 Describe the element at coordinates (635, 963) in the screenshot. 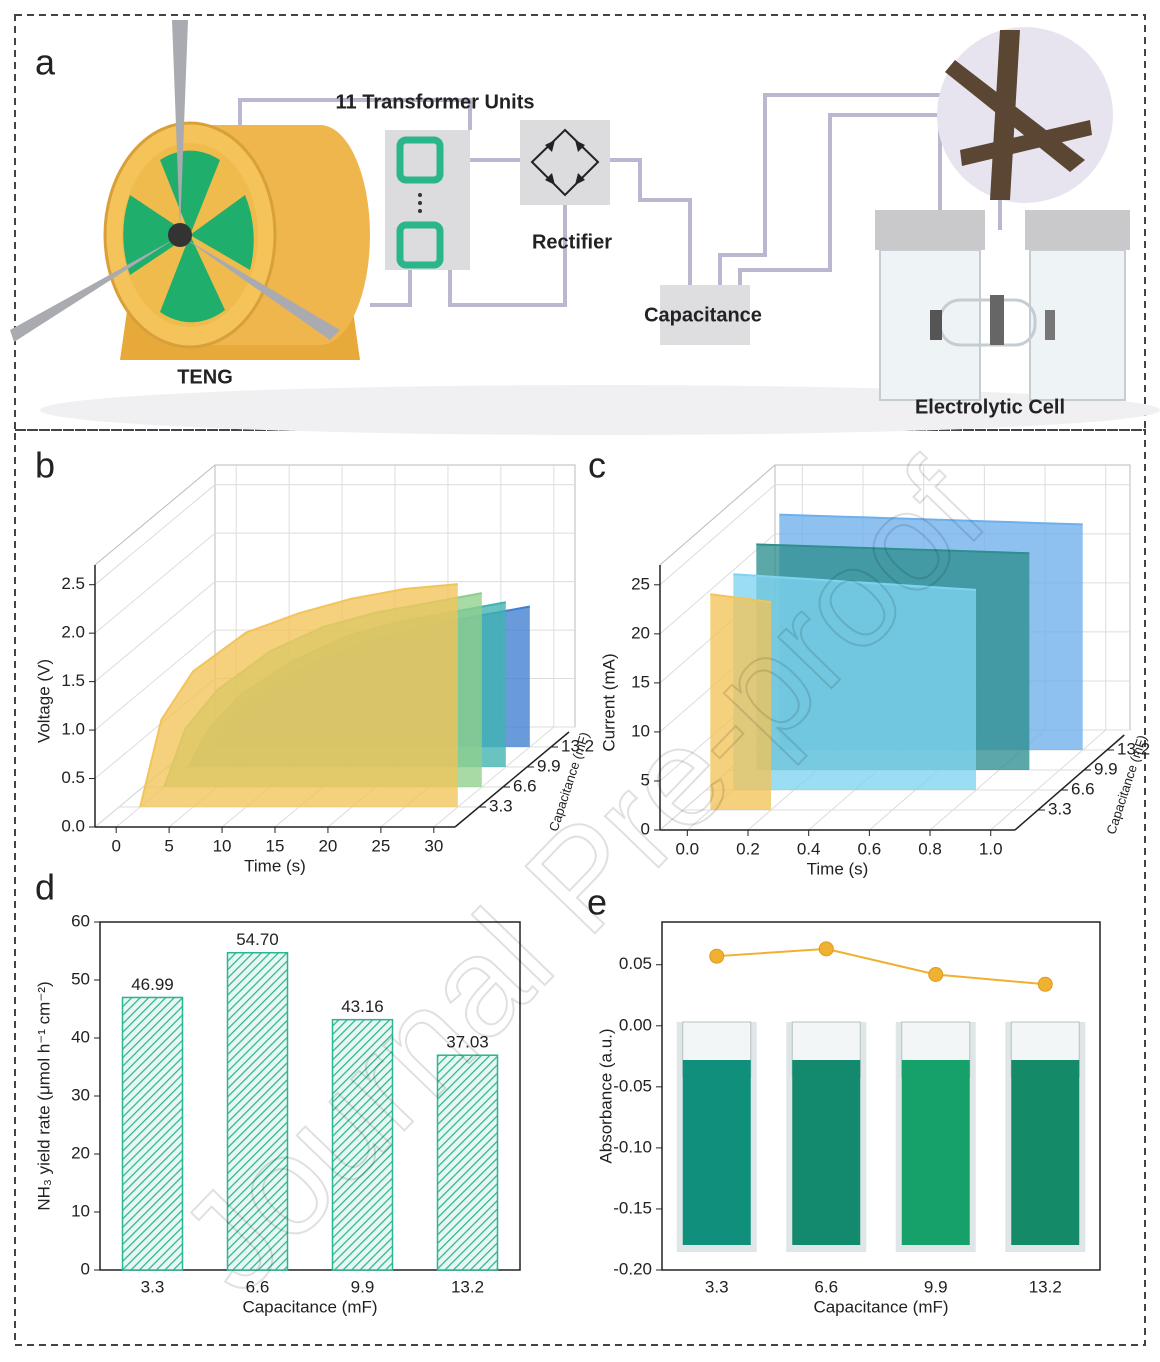

I see `y-tick-label: 0.05` at that location.